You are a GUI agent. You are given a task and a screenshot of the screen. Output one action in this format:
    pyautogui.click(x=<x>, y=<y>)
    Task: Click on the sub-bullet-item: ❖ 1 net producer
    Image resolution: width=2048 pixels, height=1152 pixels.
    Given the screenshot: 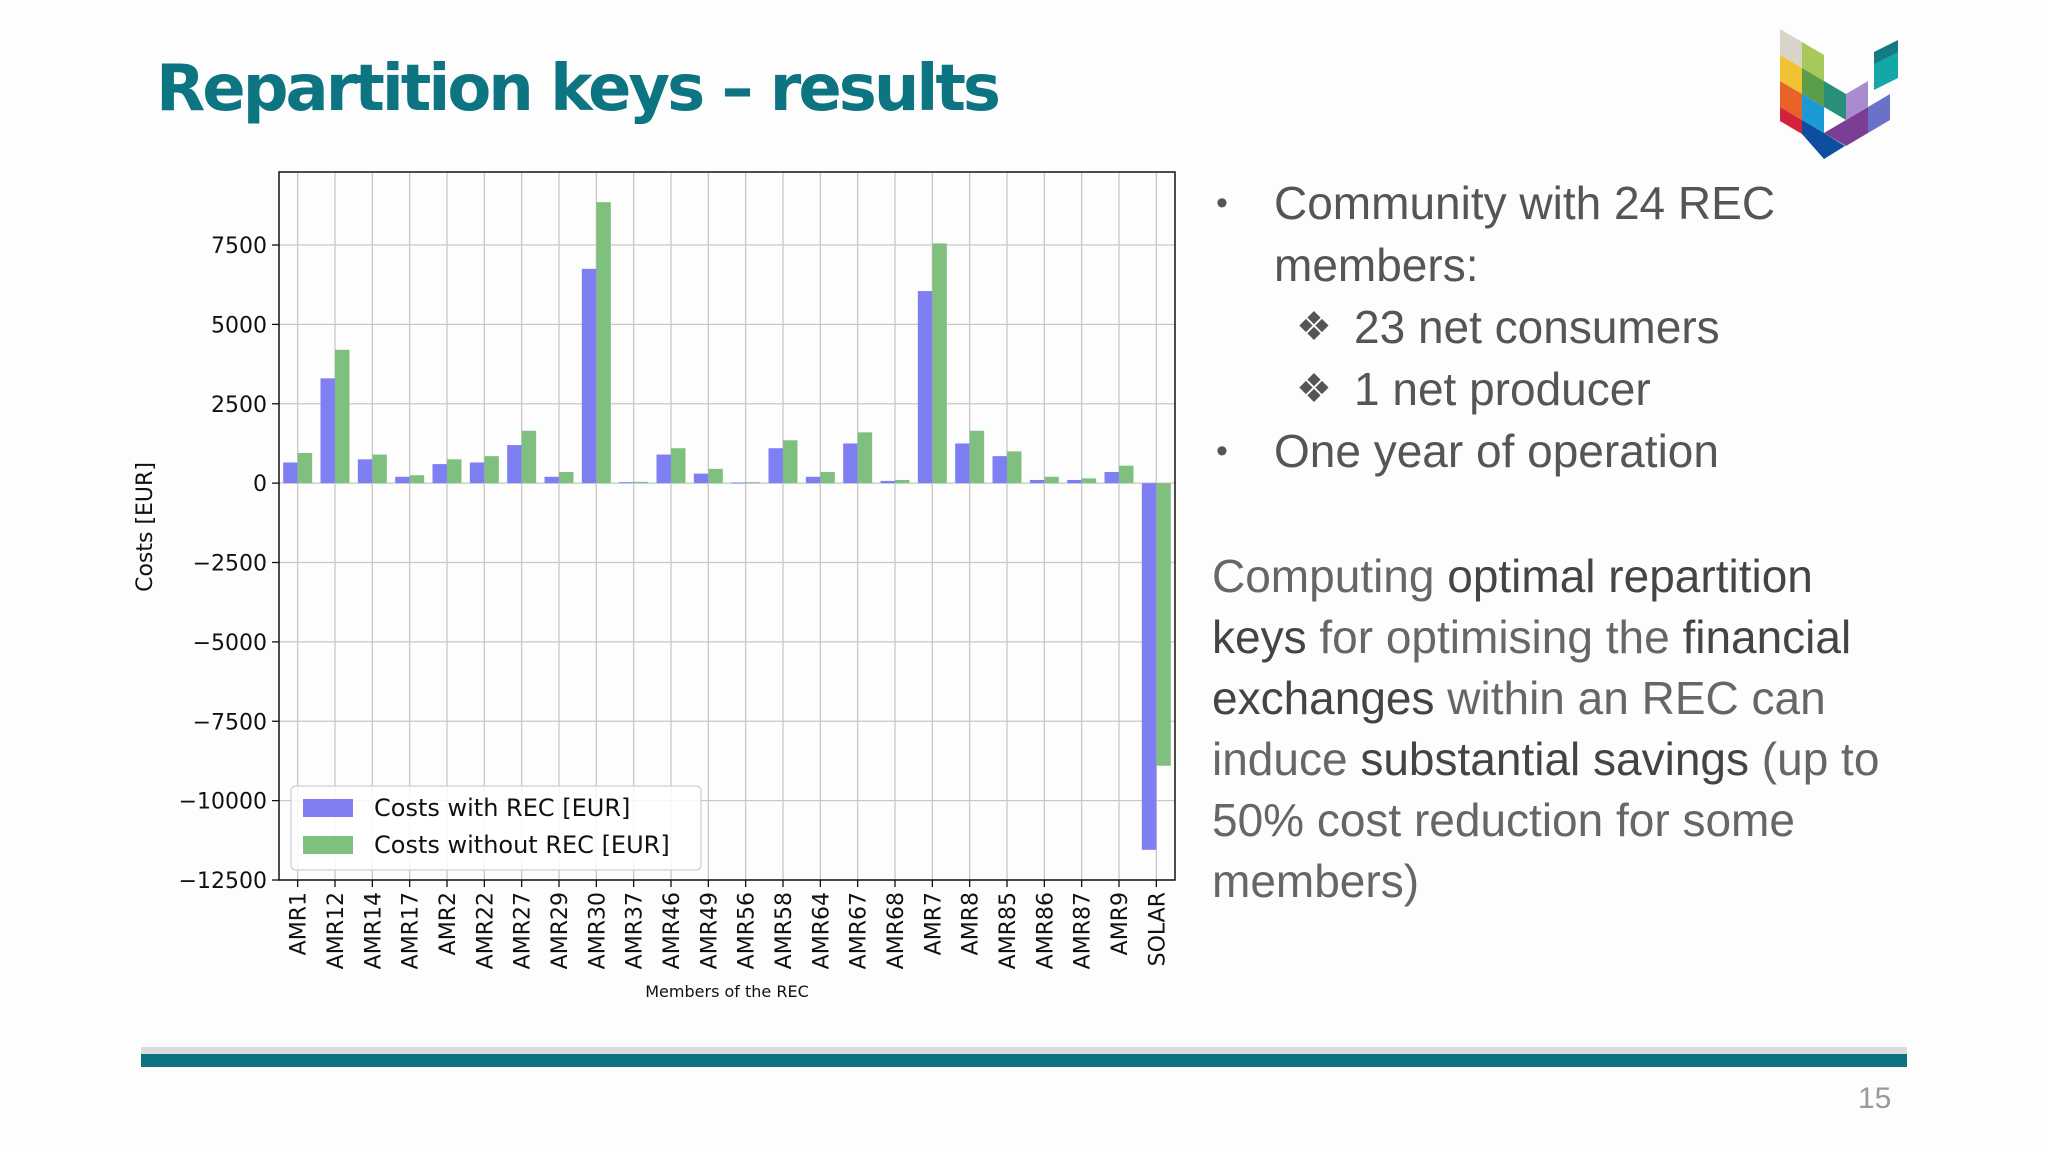 What is the action you would take?
    pyautogui.click(x=1593, y=389)
    